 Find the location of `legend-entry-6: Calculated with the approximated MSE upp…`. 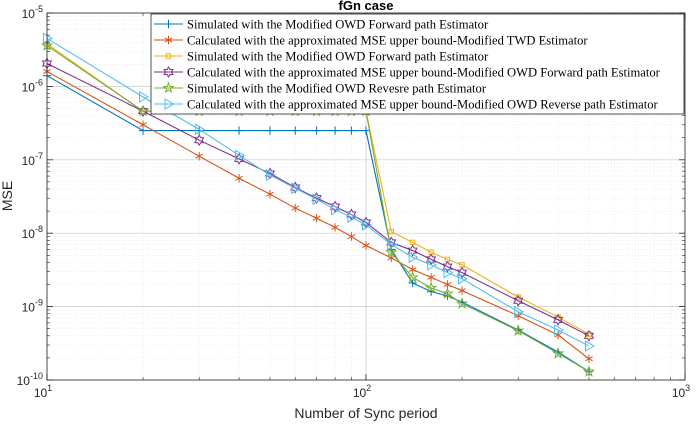

legend-entry-6: Calculated with the approximated MSE upp… is located at coordinates (406, 105).